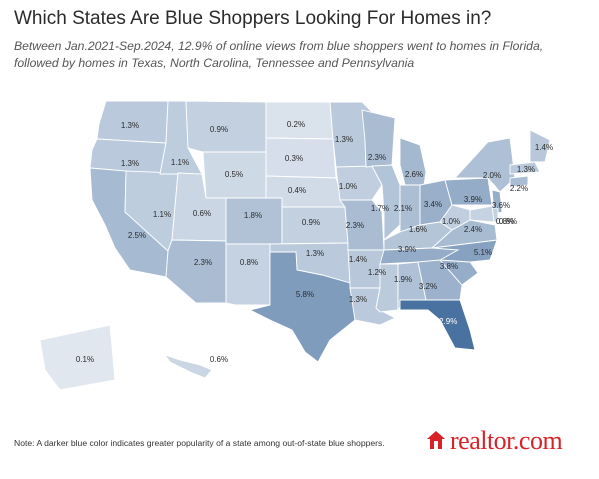 The width and height of the screenshot is (599, 479). What do you see at coordinates (386, 203) in the screenshot?
I see `state-il` at bounding box center [386, 203].